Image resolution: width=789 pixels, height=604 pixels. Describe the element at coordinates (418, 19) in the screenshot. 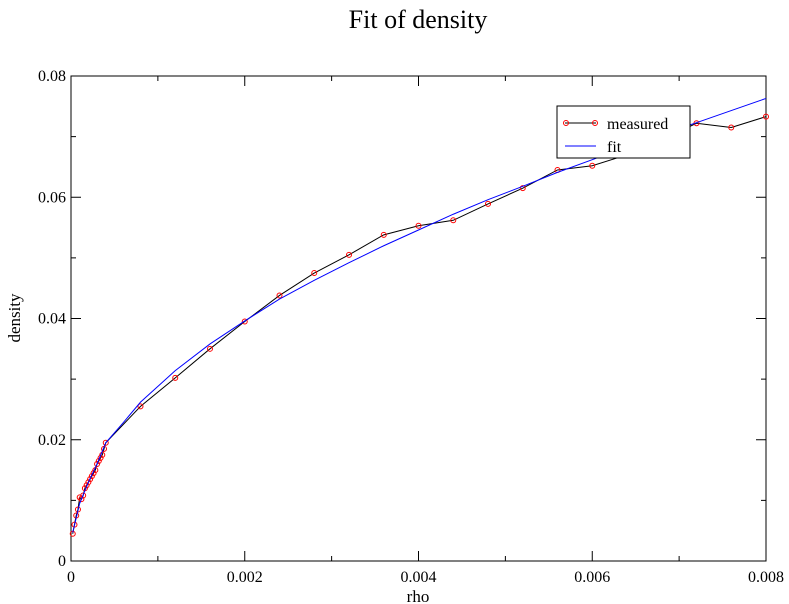

I see `chart-title: Fit of density` at that location.